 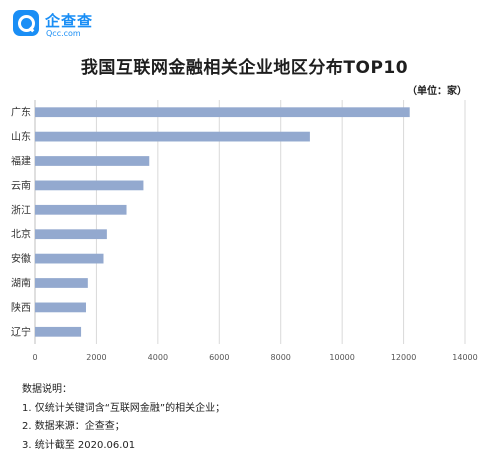 What do you see at coordinates (403, 357) in the screenshot?
I see `x-tick-label-6: 12000` at bounding box center [403, 357].